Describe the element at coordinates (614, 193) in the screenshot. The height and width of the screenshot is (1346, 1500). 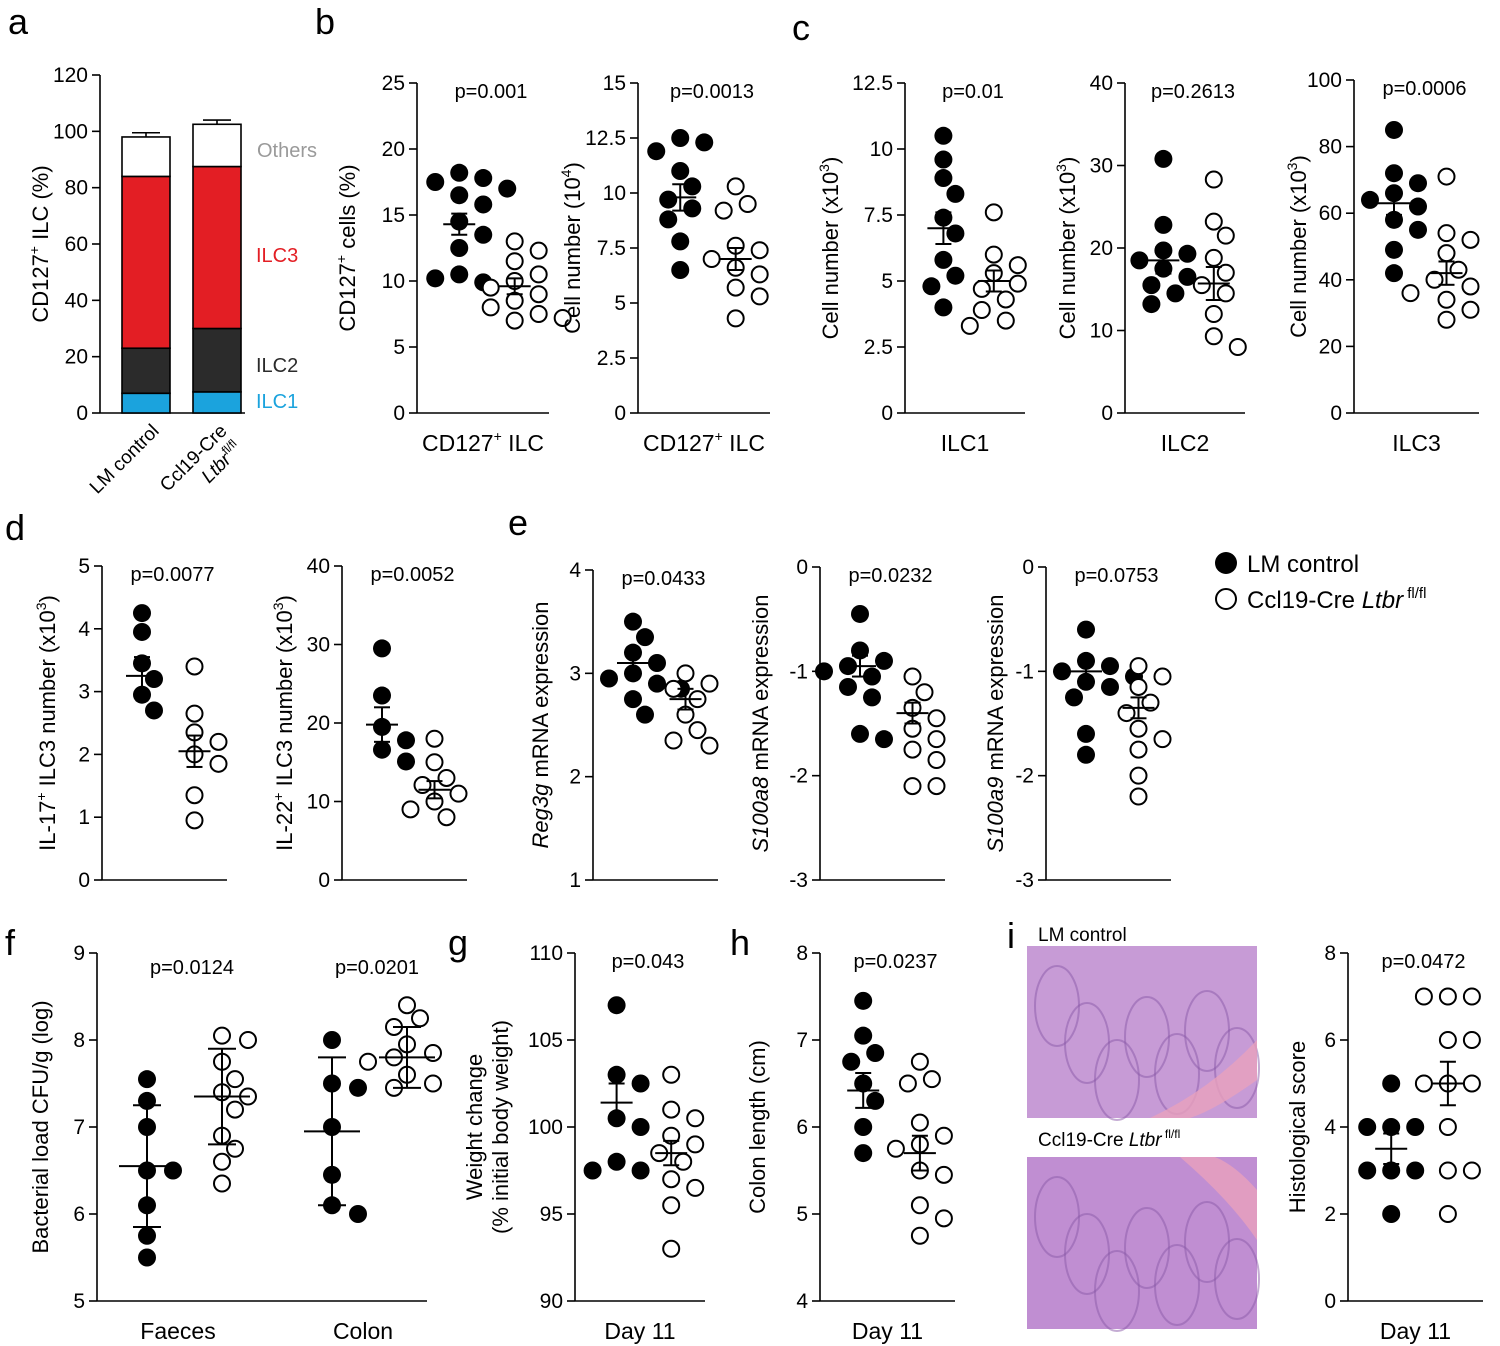
I see `panel-b2-ytick-label: 10` at that location.